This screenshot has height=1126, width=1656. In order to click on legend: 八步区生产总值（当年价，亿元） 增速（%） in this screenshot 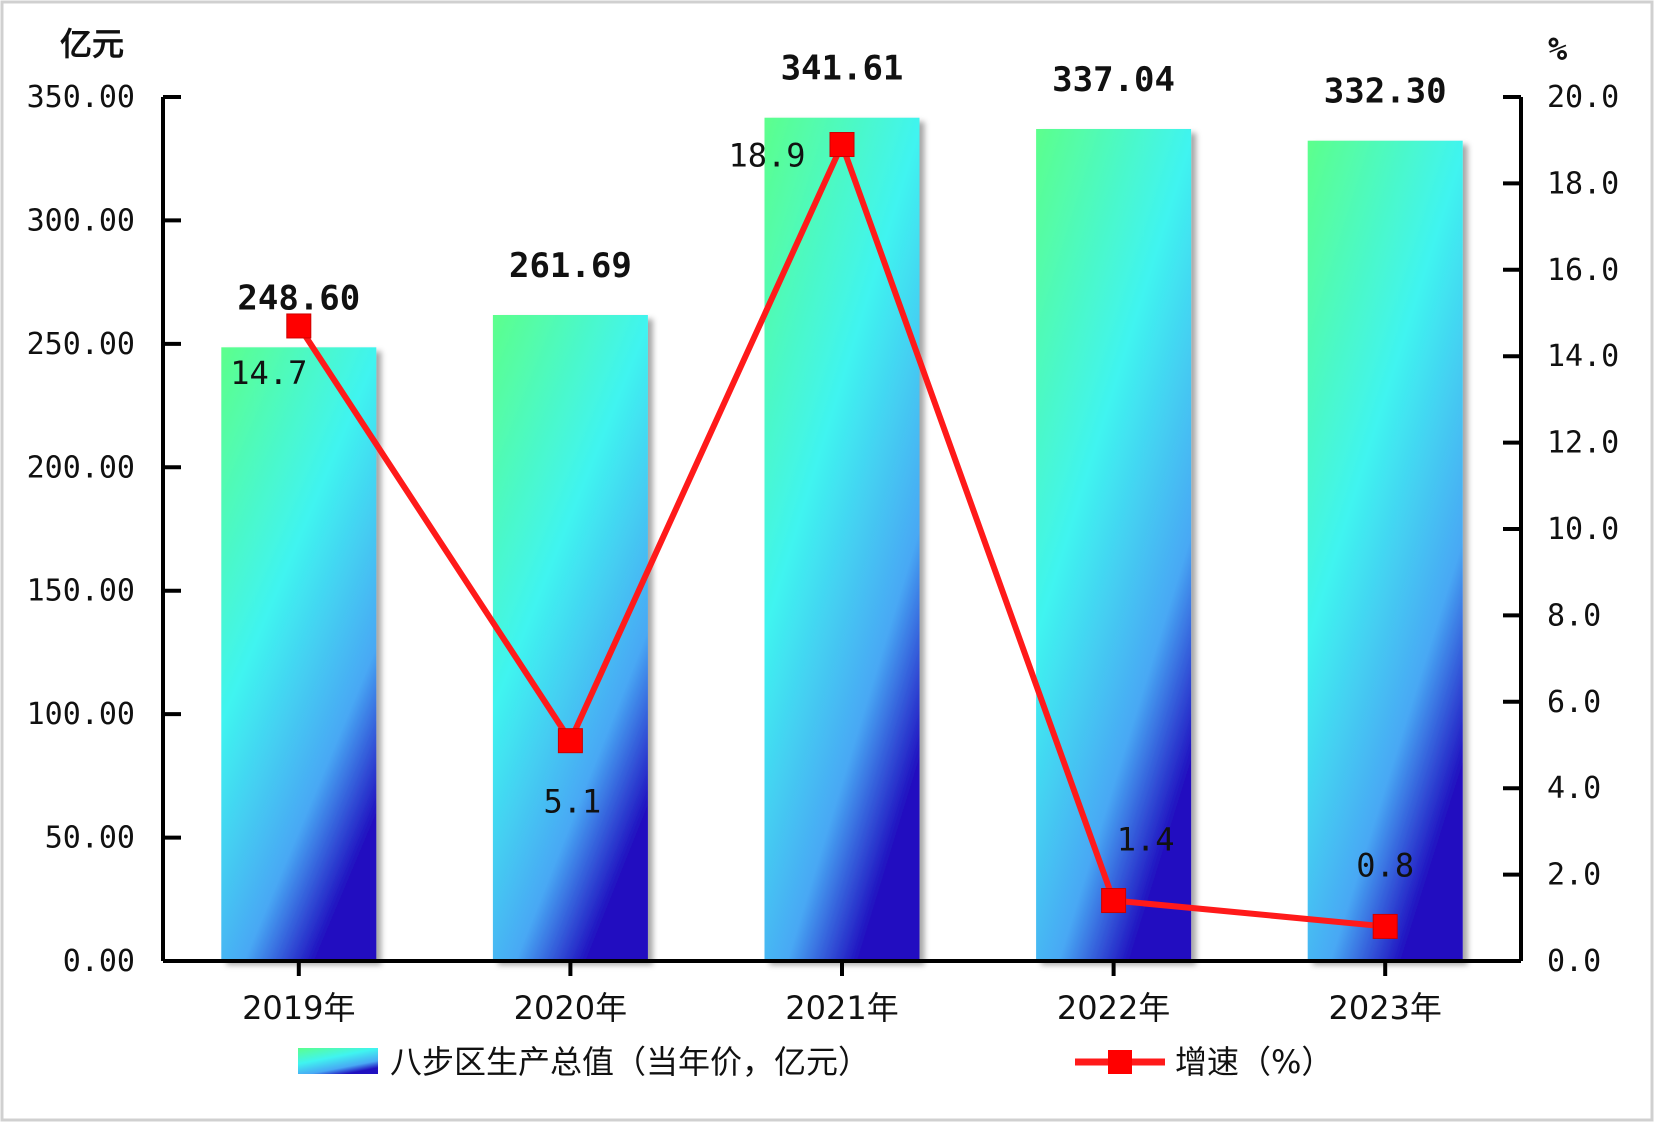, I will do `click(815, 1062)`.